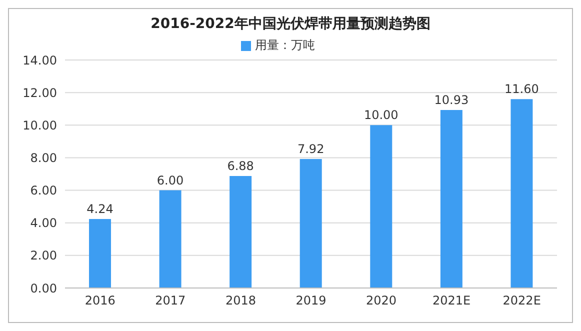 This screenshot has width=581, height=331. Describe the element at coordinates (39, 125) in the screenshot. I see `y-tick-label: 10.00` at that location.